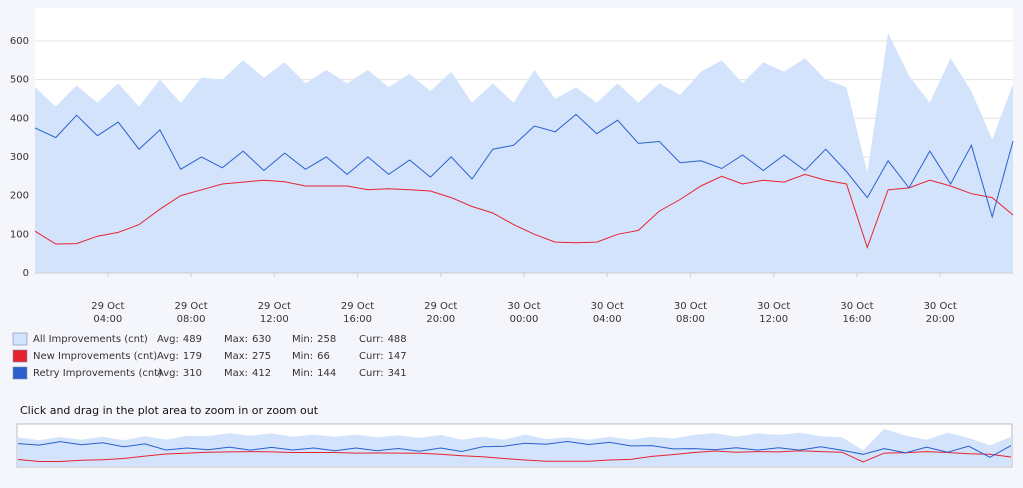 The image size is (1023, 488). I want to click on x-tick-label: 30 Oct 16:00, so click(856, 313).